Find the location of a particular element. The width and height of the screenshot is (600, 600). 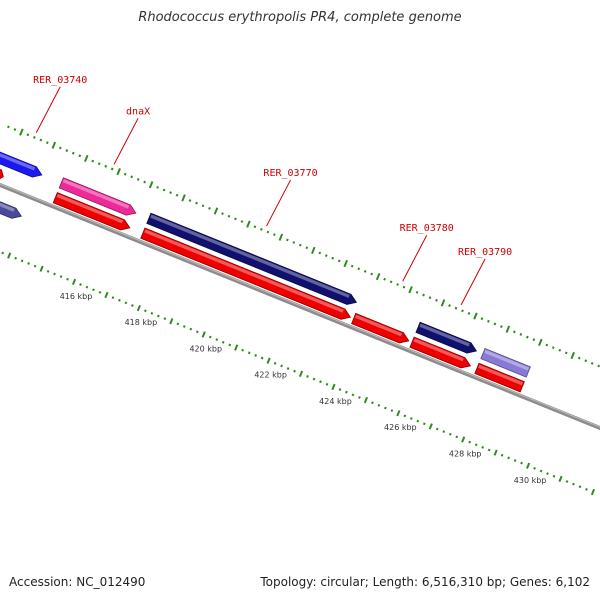

gene-label-3: RER_03780 is located at coordinates (427, 228).